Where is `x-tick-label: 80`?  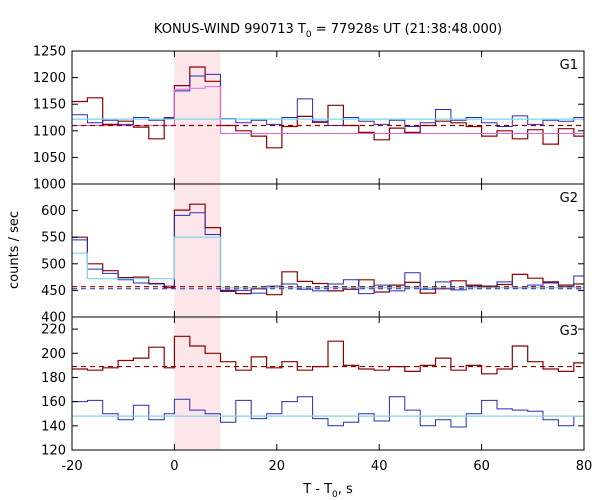 x-tick-label: 80 is located at coordinates (584, 466).